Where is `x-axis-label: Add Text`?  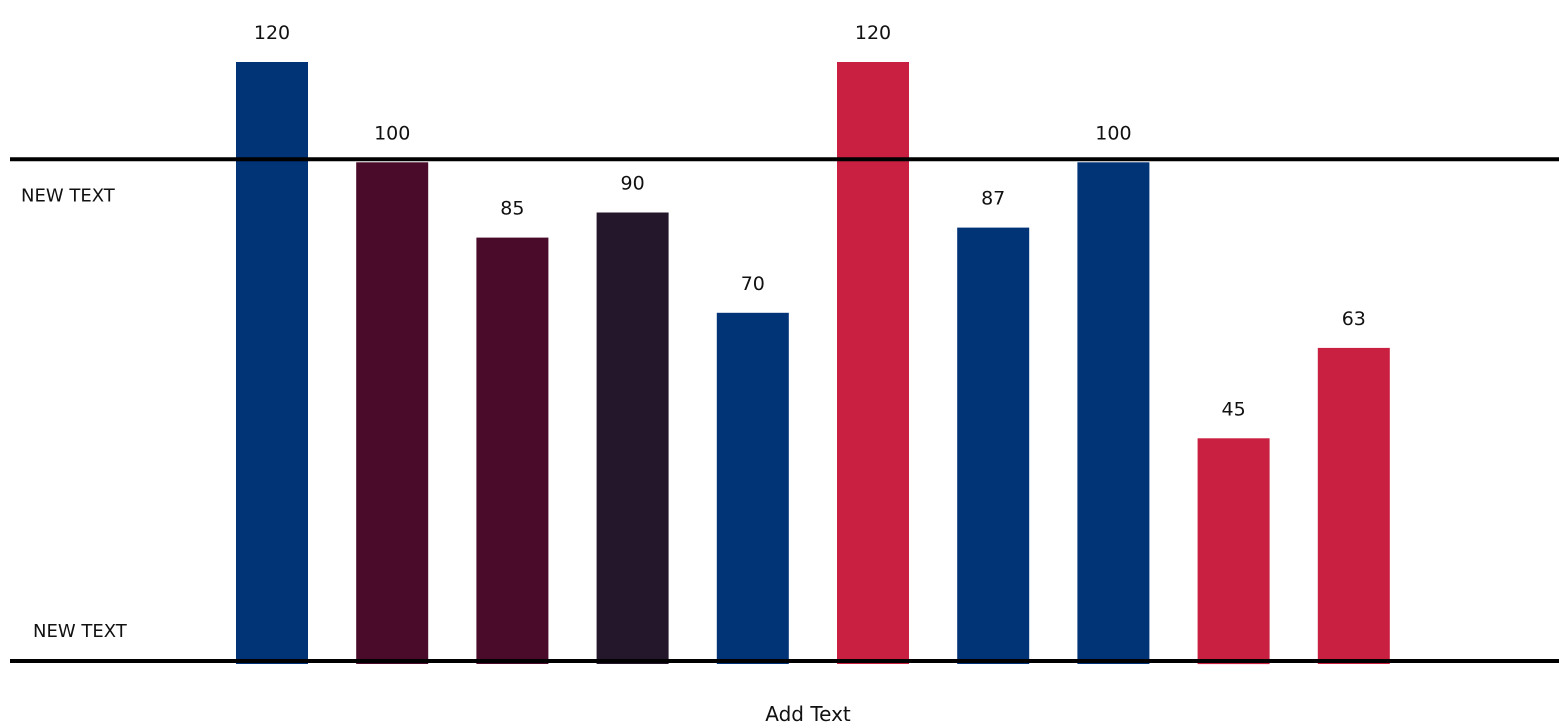 x-axis-label: Add Text is located at coordinates (808, 714).